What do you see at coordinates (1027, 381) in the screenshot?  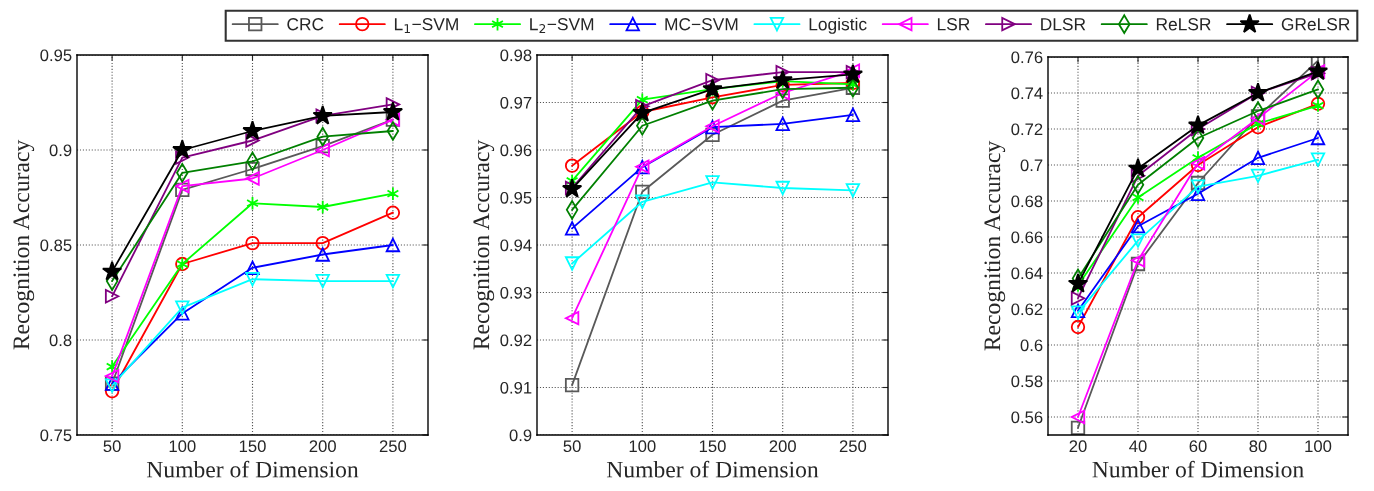 I see `y-tick-label: 0.58` at bounding box center [1027, 381].